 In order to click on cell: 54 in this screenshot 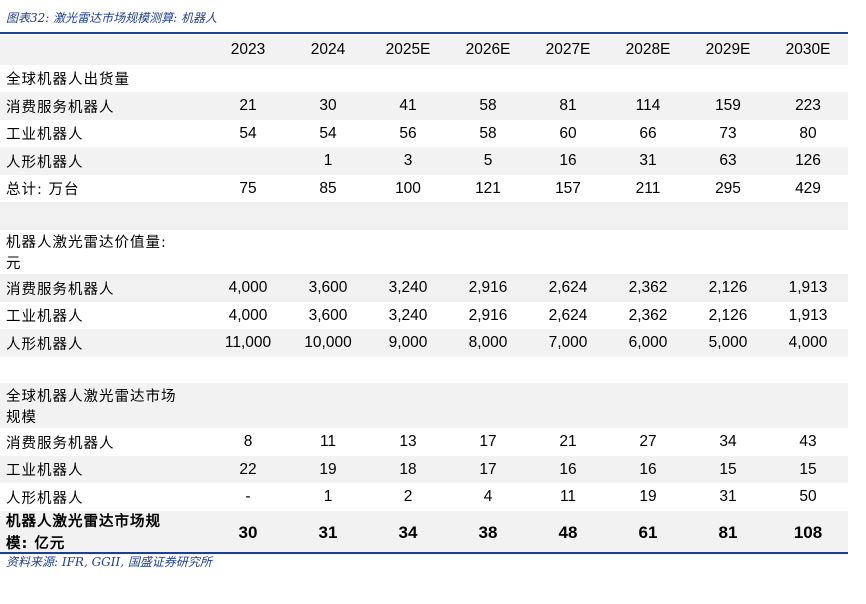, I will do `click(248, 133)`.